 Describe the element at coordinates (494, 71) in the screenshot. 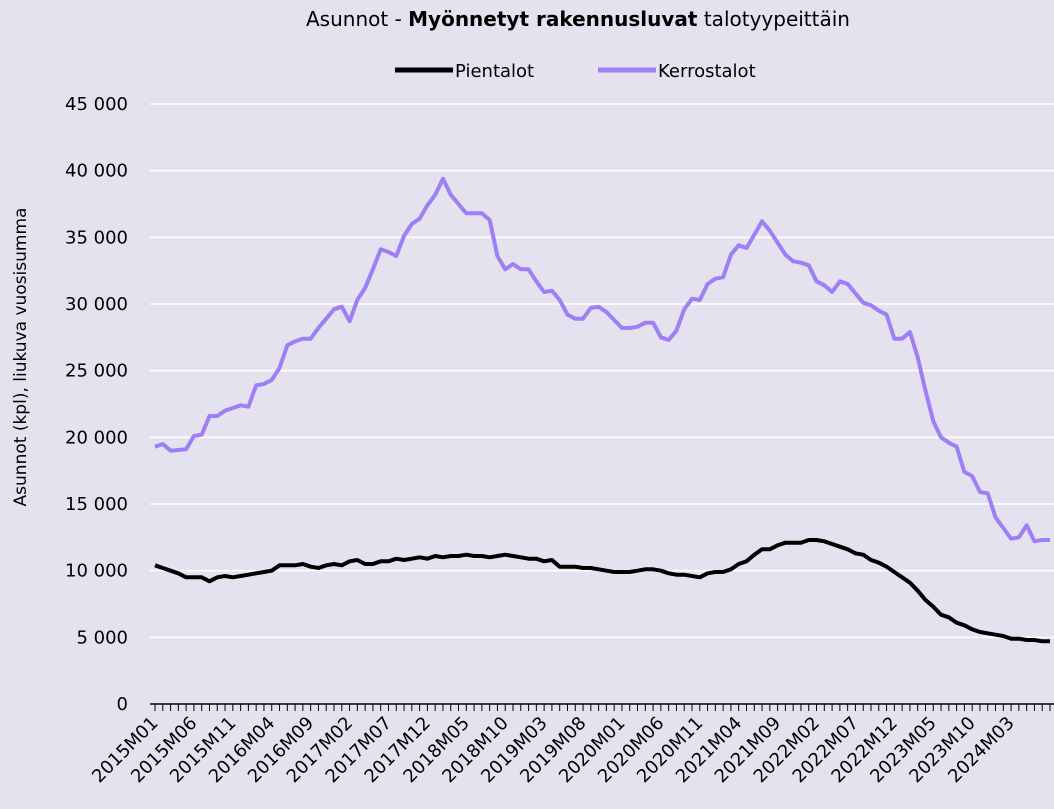

I see `legend-label: Pientalot` at that location.